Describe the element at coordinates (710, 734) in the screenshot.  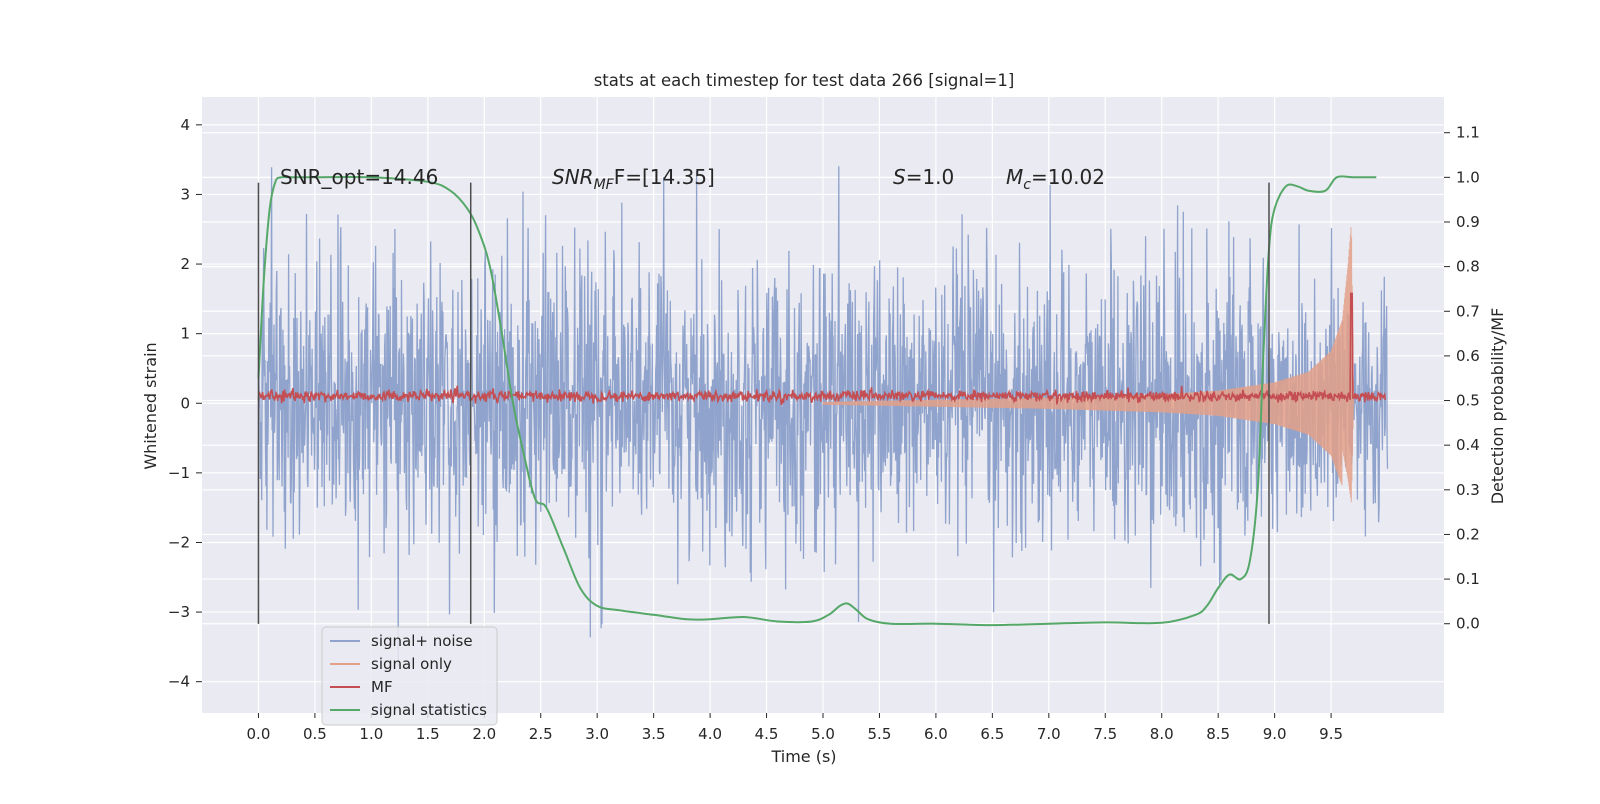
I see `x-tick-label: 4.0` at that location.